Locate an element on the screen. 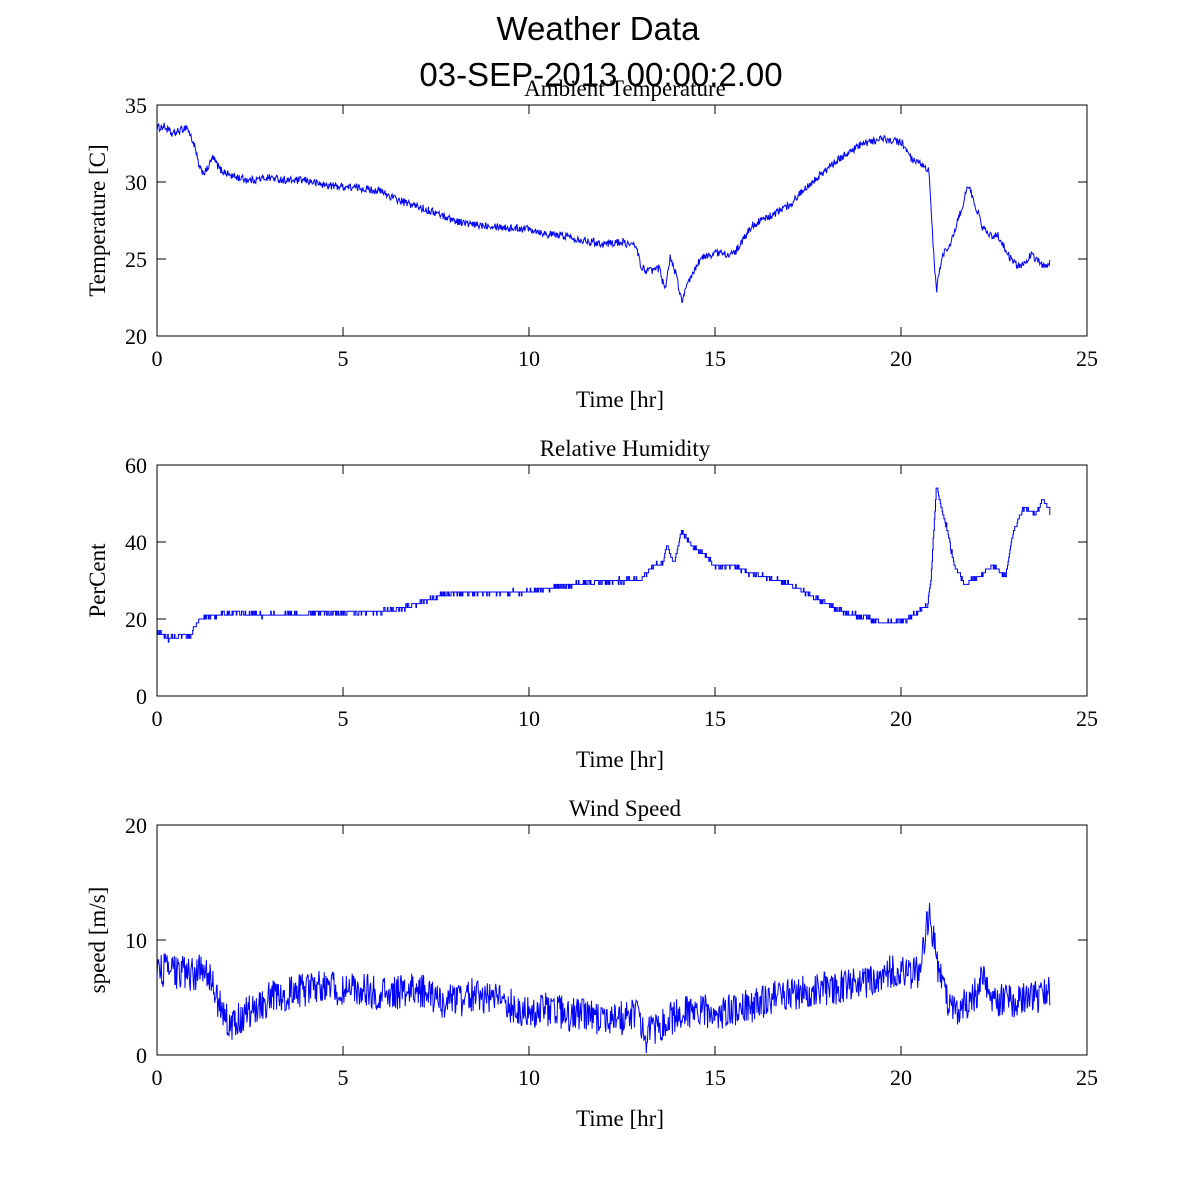 The height and width of the screenshot is (1200, 1200). temperature-y-tick-label: 20 is located at coordinates (136, 336).